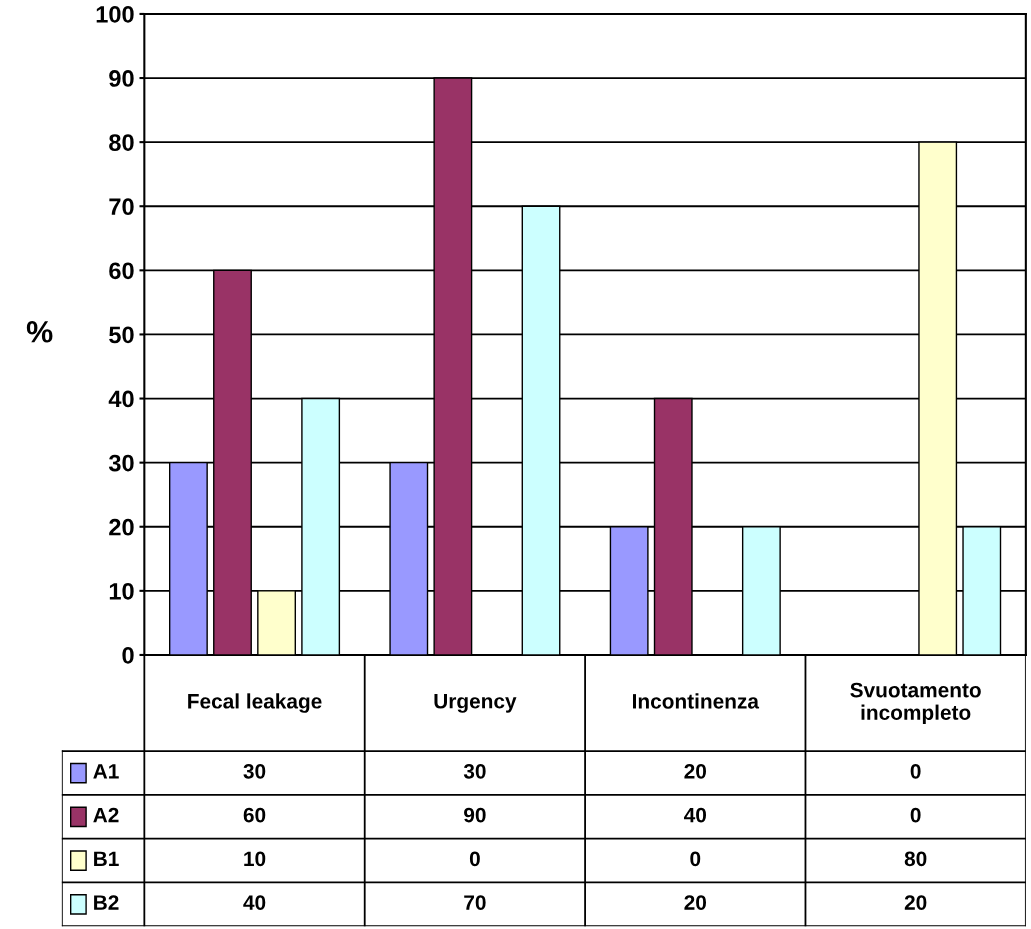 This screenshot has height=929, width=1031. Describe the element at coordinates (128, 655) in the screenshot. I see `y-tick-label: 0` at that location.